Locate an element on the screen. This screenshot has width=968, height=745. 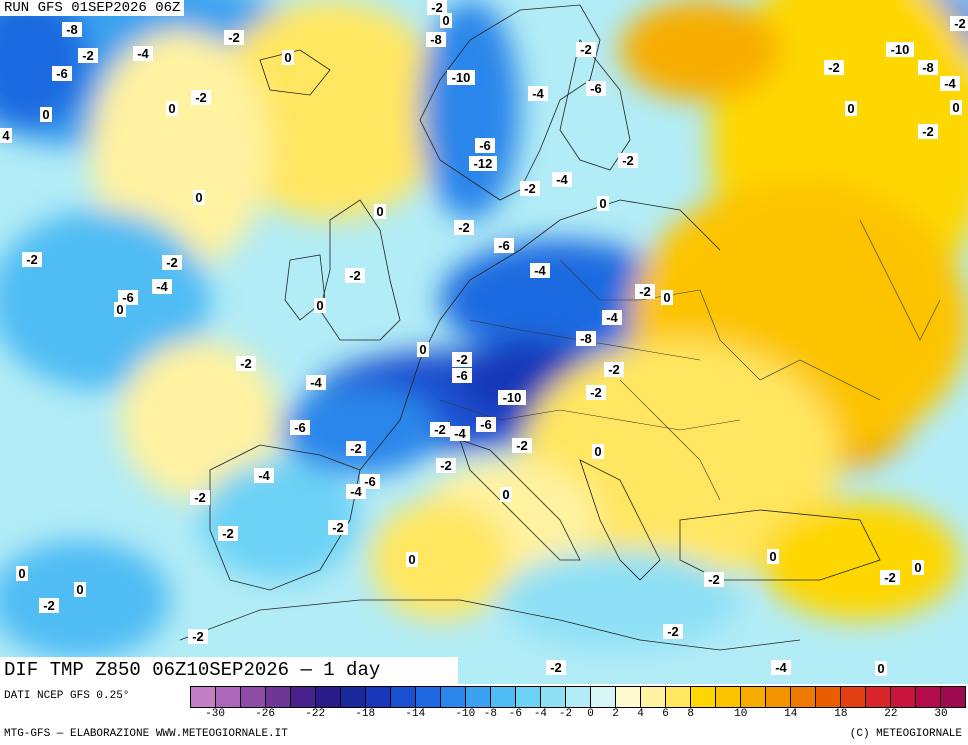
svg-text: 4 is located at coordinates (6, 135).